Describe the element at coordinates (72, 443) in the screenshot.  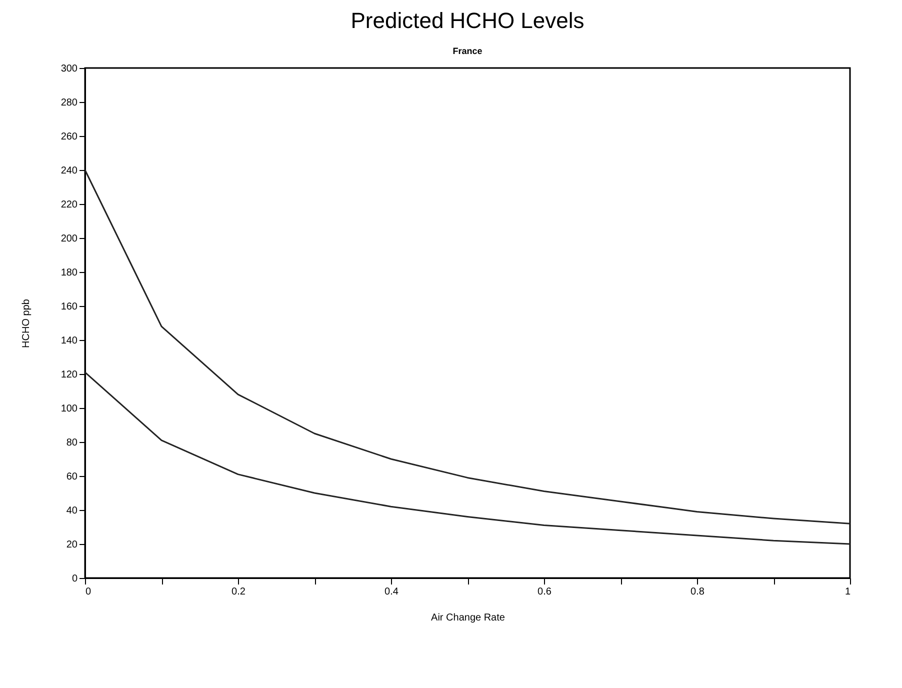
I see `y-tick-label: 80` at that location.